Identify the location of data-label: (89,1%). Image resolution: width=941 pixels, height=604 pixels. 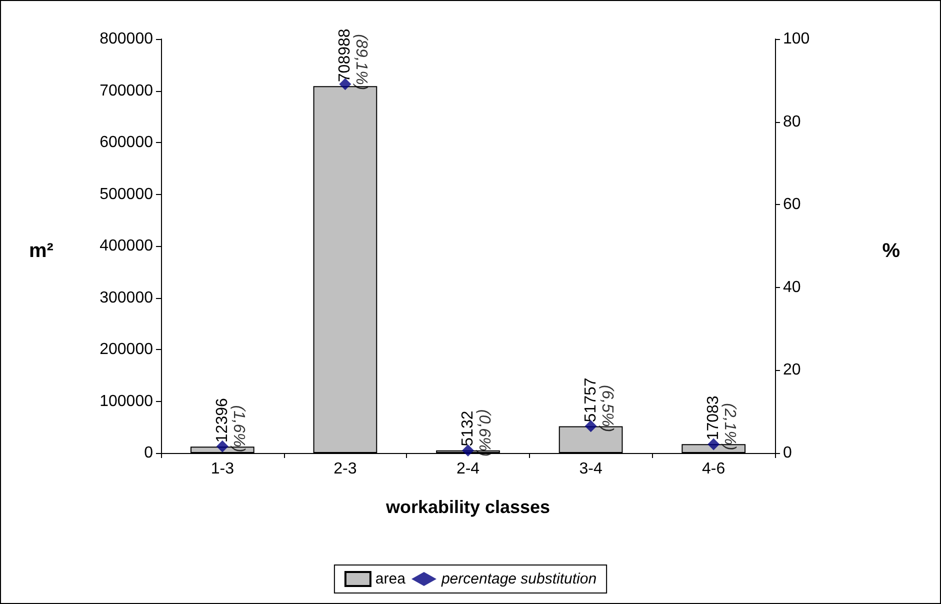
(361, 62).